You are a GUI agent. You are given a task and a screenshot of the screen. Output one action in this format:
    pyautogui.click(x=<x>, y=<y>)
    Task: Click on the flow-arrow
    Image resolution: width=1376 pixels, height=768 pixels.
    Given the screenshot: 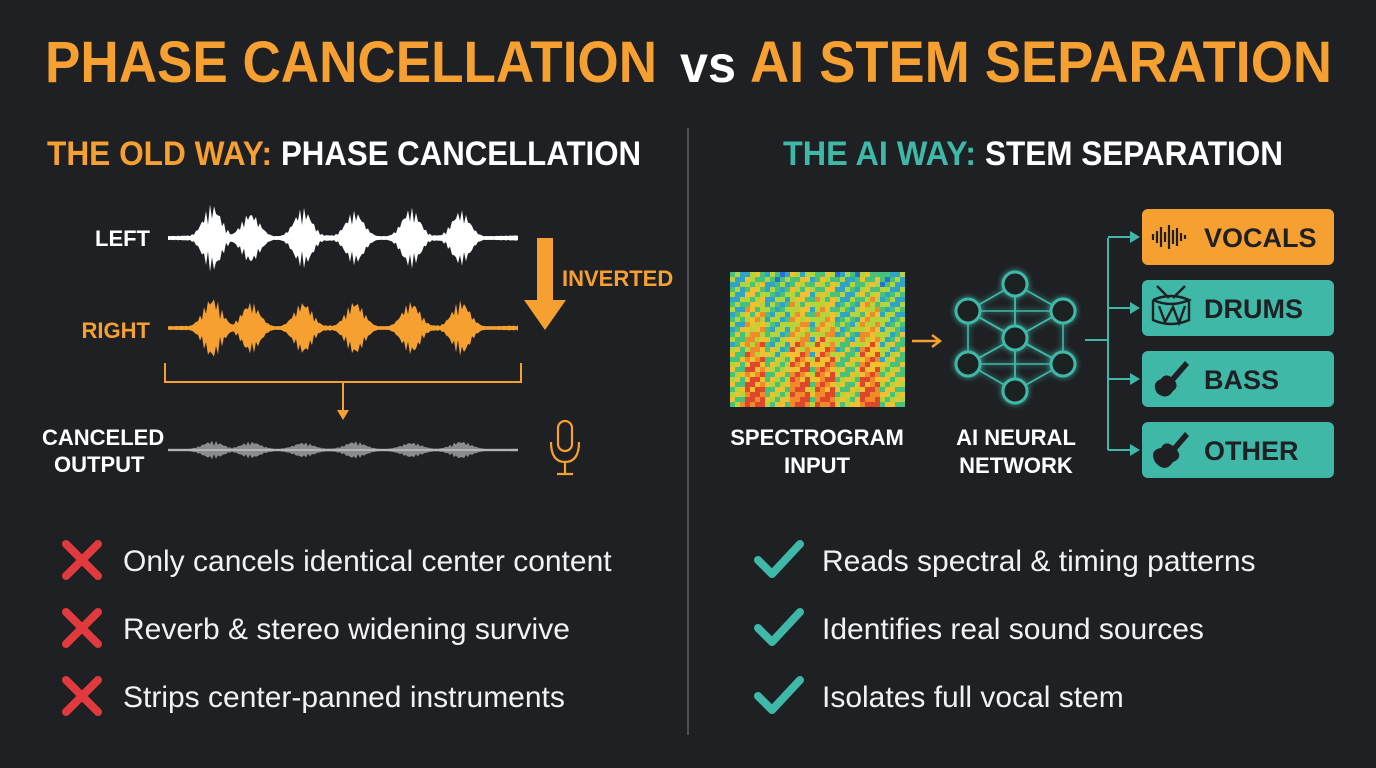 What is the action you would take?
    pyautogui.click(x=927, y=341)
    